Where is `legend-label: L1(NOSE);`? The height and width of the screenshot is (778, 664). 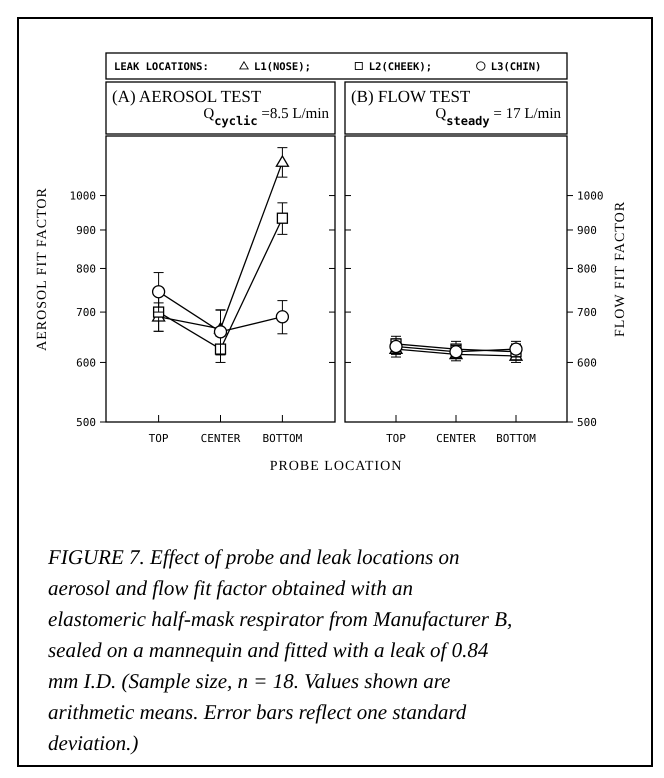 legend-label: L1(NOSE); is located at coordinates (282, 67).